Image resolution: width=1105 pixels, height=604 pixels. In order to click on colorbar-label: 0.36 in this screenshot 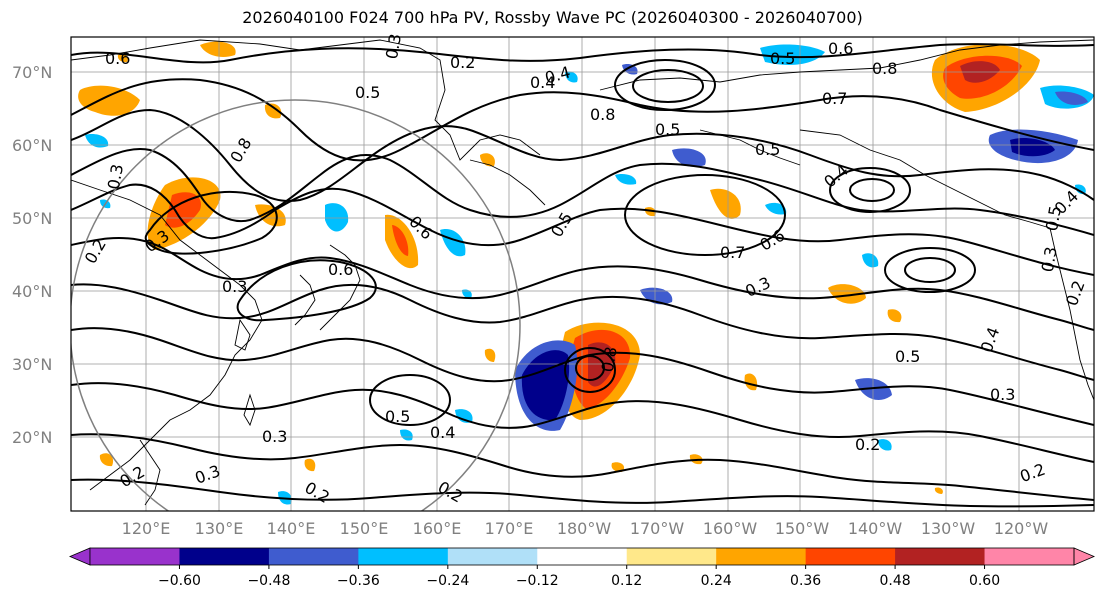, I will do `click(805, 581)`.